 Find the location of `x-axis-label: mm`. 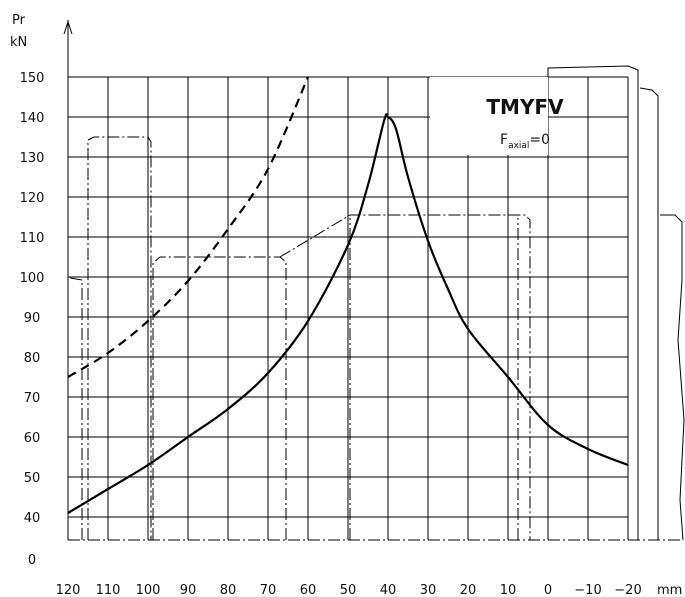

x-axis-label: mm is located at coordinates (669, 590).